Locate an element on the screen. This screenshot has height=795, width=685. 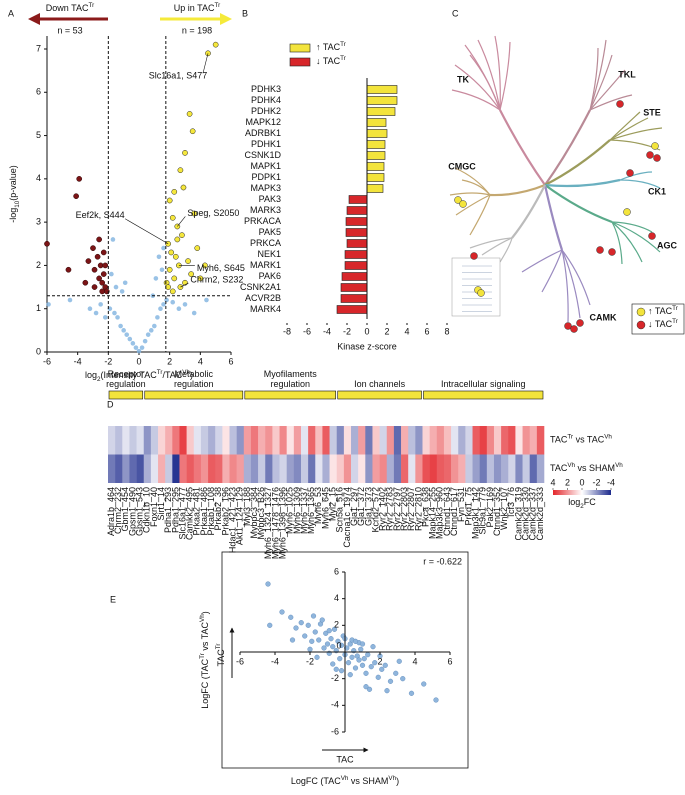
text-part: ) is located at coordinates (397, 781).